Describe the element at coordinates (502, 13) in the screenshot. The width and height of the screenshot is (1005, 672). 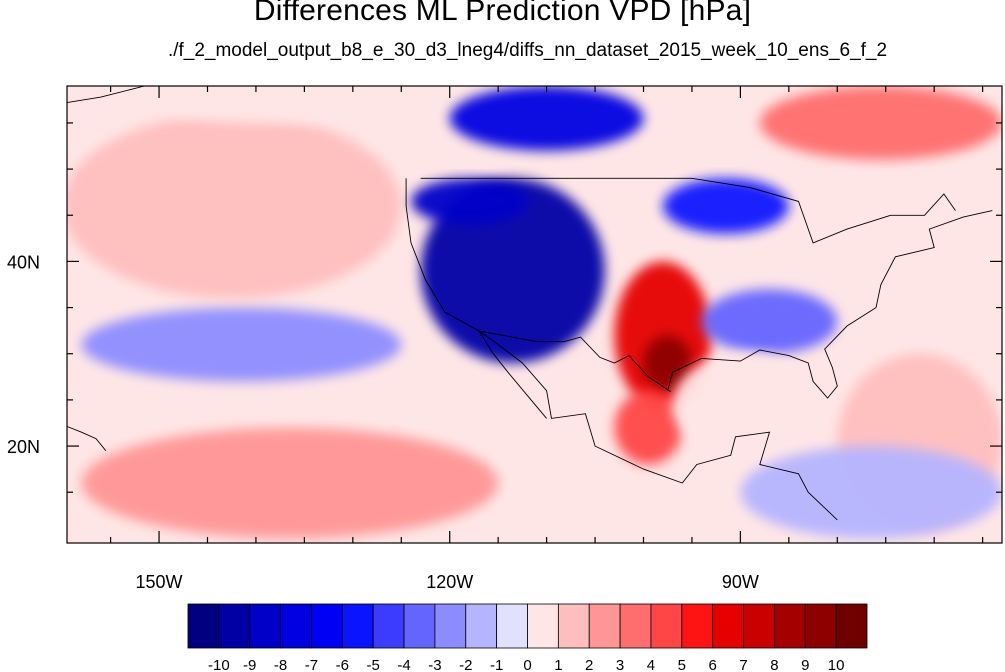
I see `chart-title: Differences ML Prediction VPD [hPa]` at that location.